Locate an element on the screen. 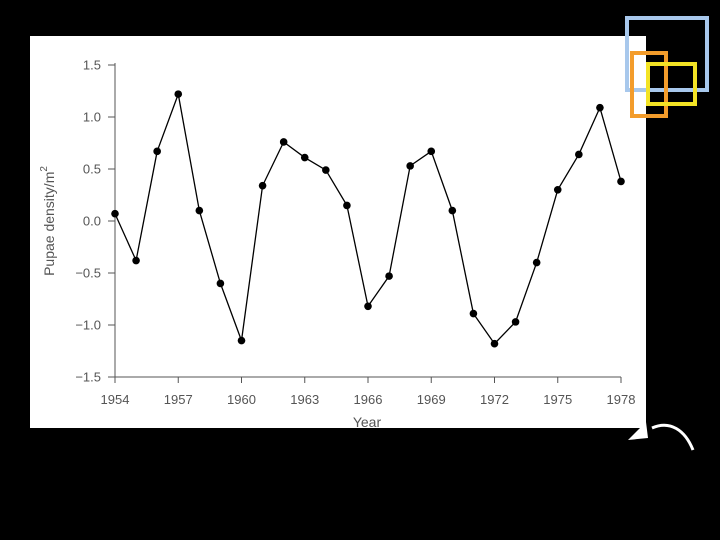  orange-square-decoration is located at coordinates (649, 84).